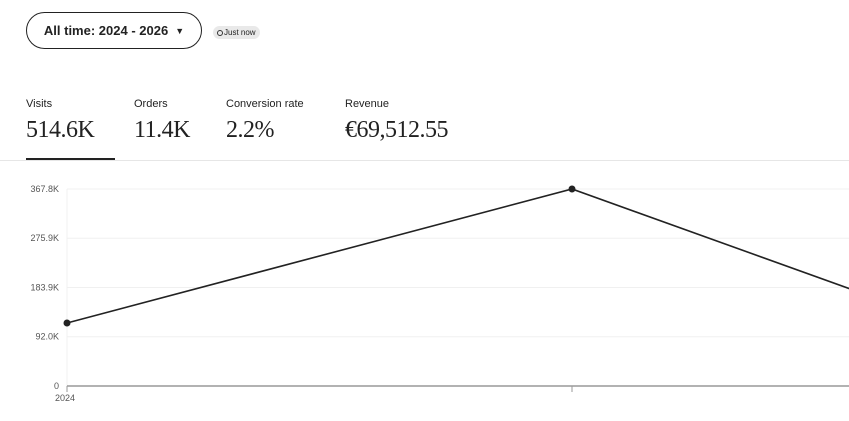  Describe the element at coordinates (39, 104) in the screenshot. I see `metric-label: Visits` at that location.